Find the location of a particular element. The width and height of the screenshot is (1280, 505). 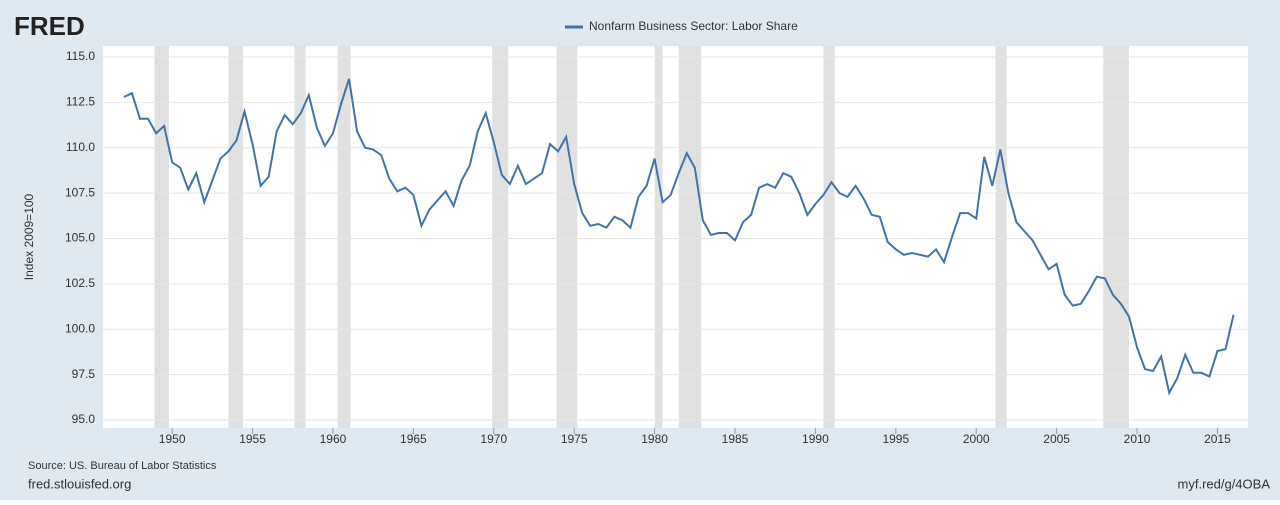

y-tick-label: 115.0 is located at coordinates (80, 56).